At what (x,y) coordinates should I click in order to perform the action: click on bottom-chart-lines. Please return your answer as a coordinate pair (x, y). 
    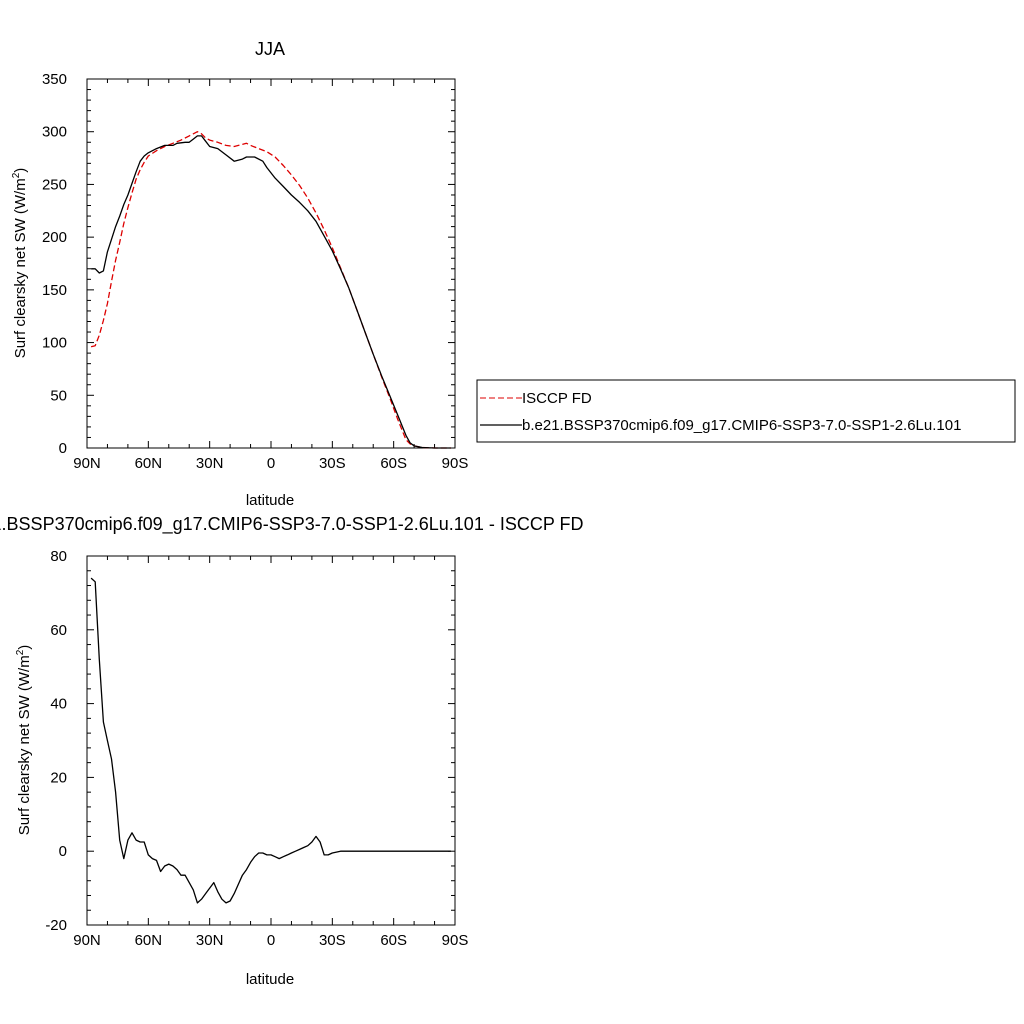
    Looking at the image, I should click on (270, 740).